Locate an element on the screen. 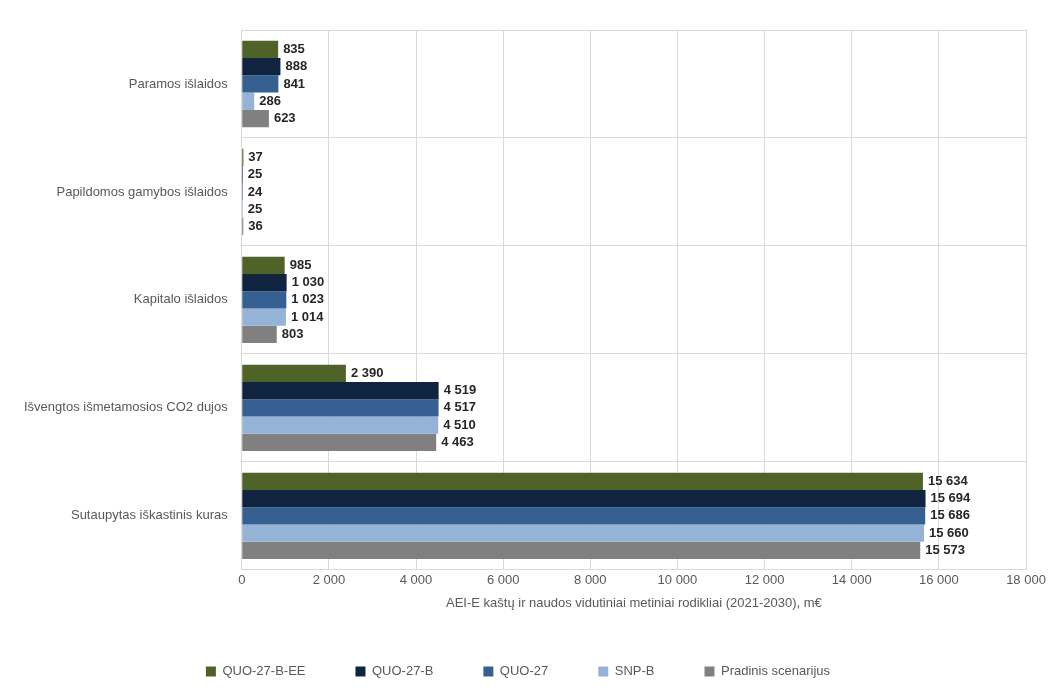 Image resolution: width=1056 pixels, height=698 pixels. x-tick-label: 12 000 is located at coordinates (764, 580).